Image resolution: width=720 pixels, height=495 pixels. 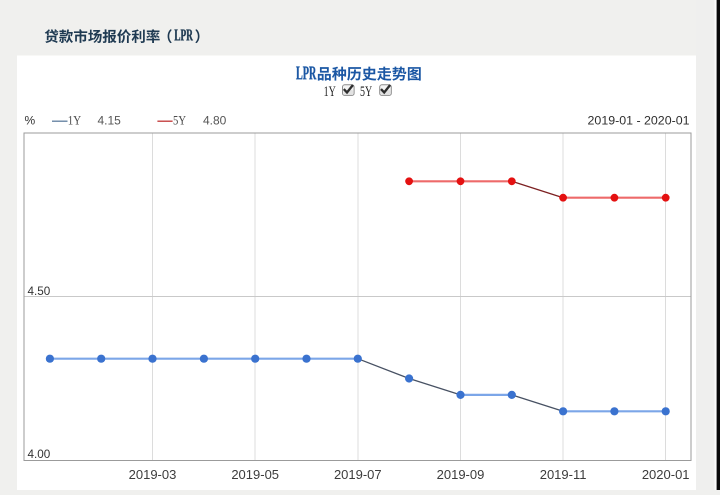 What do you see at coordinates (39, 291) in the screenshot?
I see `svg-text: 4.50` at bounding box center [39, 291].